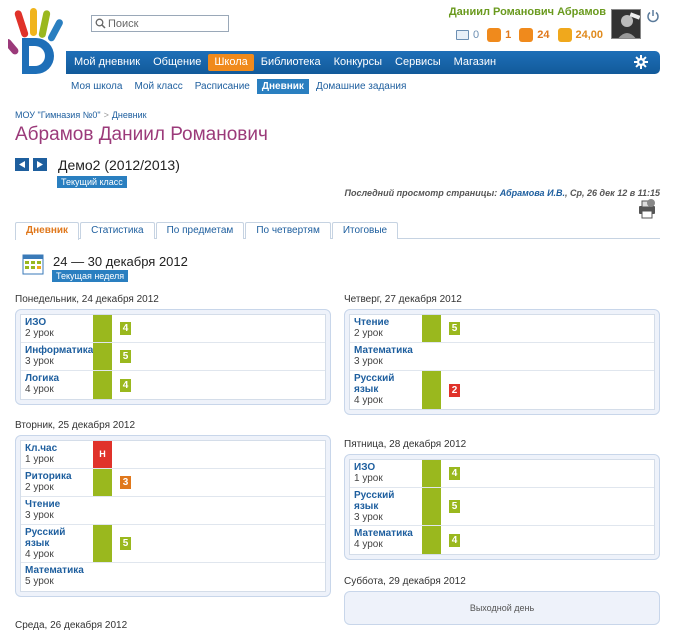 This screenshot has height=630, width=680. Describe the element at coordinates (502, 329) in the screenshot. I see `lesson-row: Чтение 2 урок 5` at that location.